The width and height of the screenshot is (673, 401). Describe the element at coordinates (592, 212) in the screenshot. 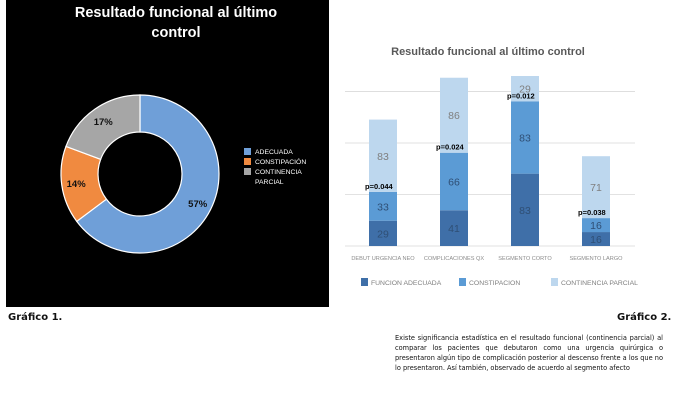

I see `p-value-annotation: p=0.038` at that location.